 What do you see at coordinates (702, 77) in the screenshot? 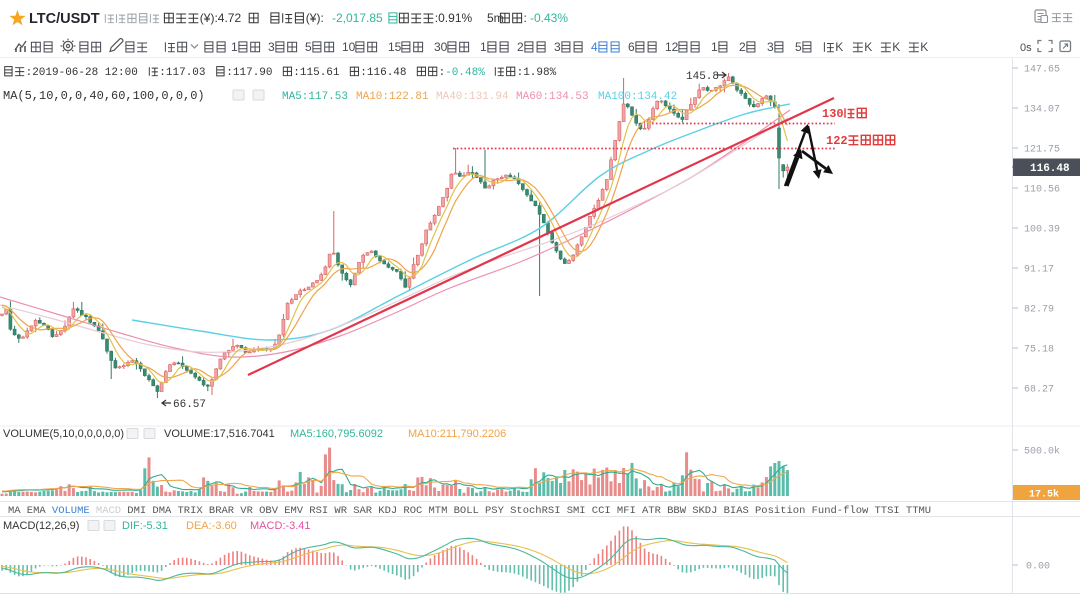
I see `svg-text: 145.8` at bounding box center [702, 77].